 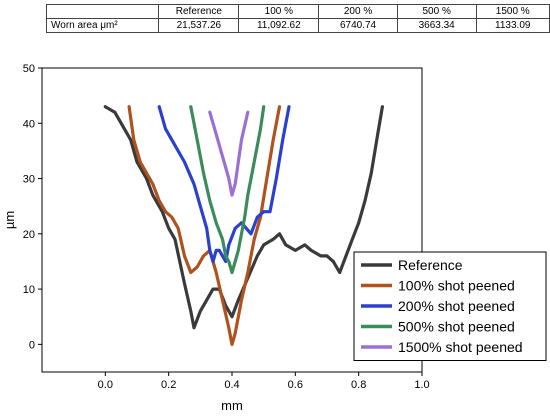 I want to click on x-axis-title: mm, so click(x=232, y=405).